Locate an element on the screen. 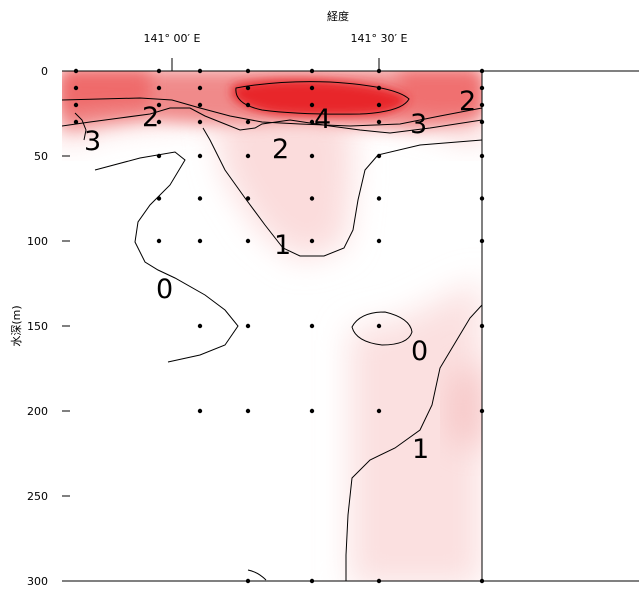  y-axis-ticks: 0 50 100 150 200 250 300 is located at coordinates (48, 326).